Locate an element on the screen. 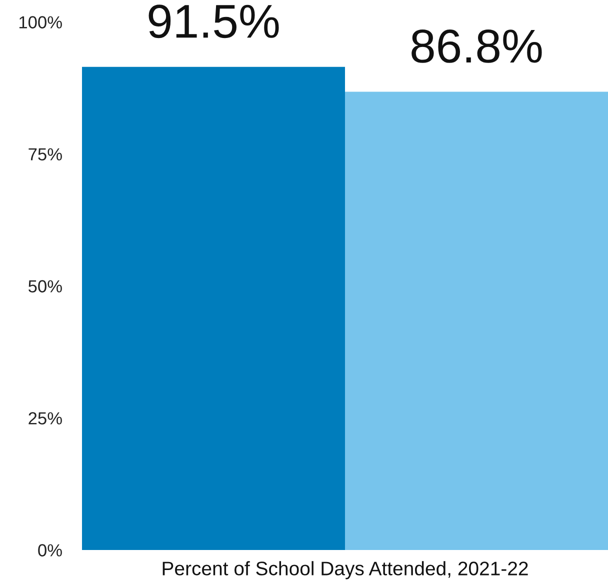  x-axis-title: Percent of School Days Attended, 2021-22 is located at coordinates (345, 570).